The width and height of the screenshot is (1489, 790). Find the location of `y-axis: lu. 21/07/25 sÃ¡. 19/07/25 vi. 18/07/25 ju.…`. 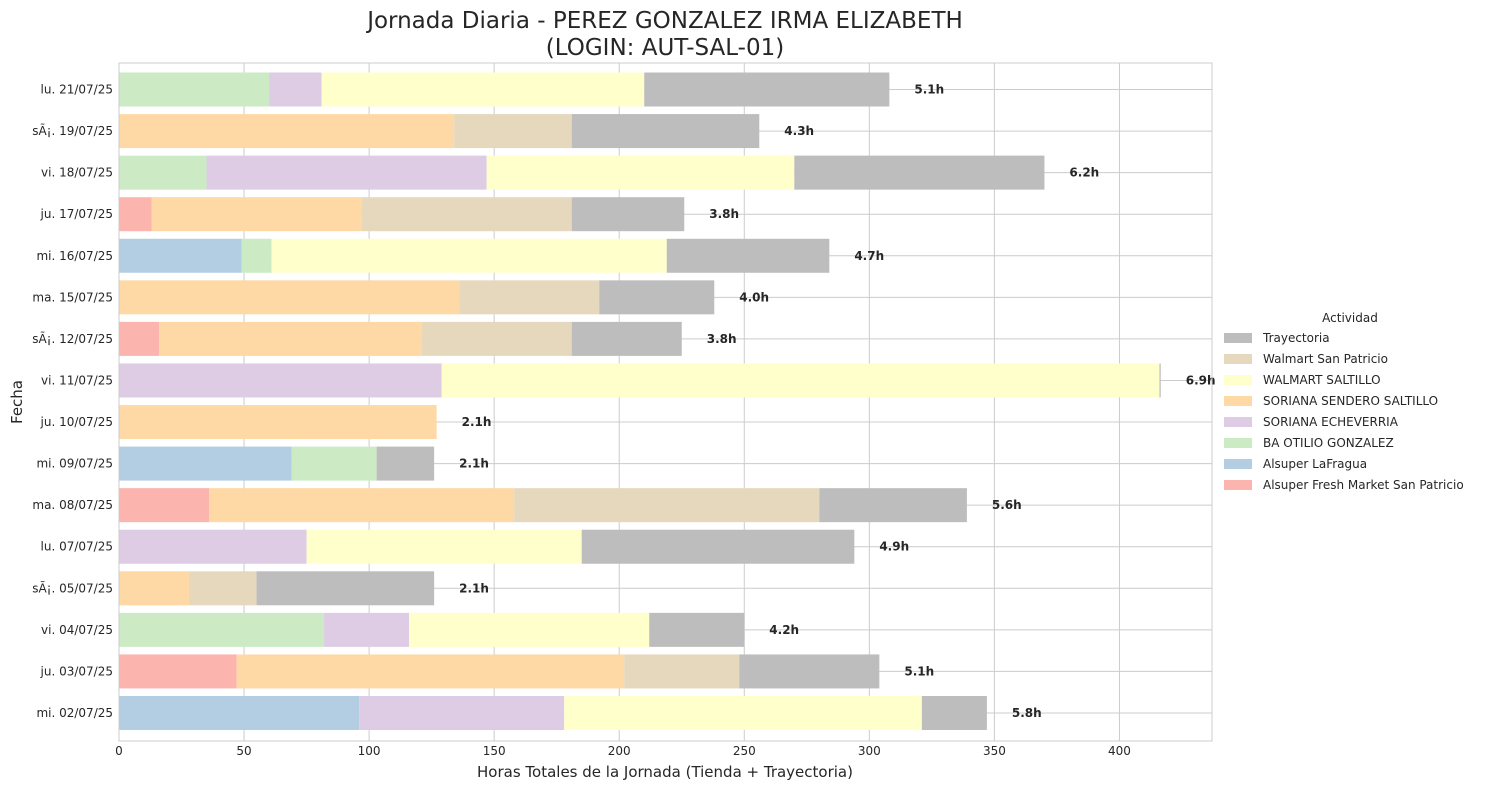

y-axis: lu. 21/07/25 sÃ¡. 19/07/25 vi. 18/07/25 ju.… is located at coordinates (72, 402).